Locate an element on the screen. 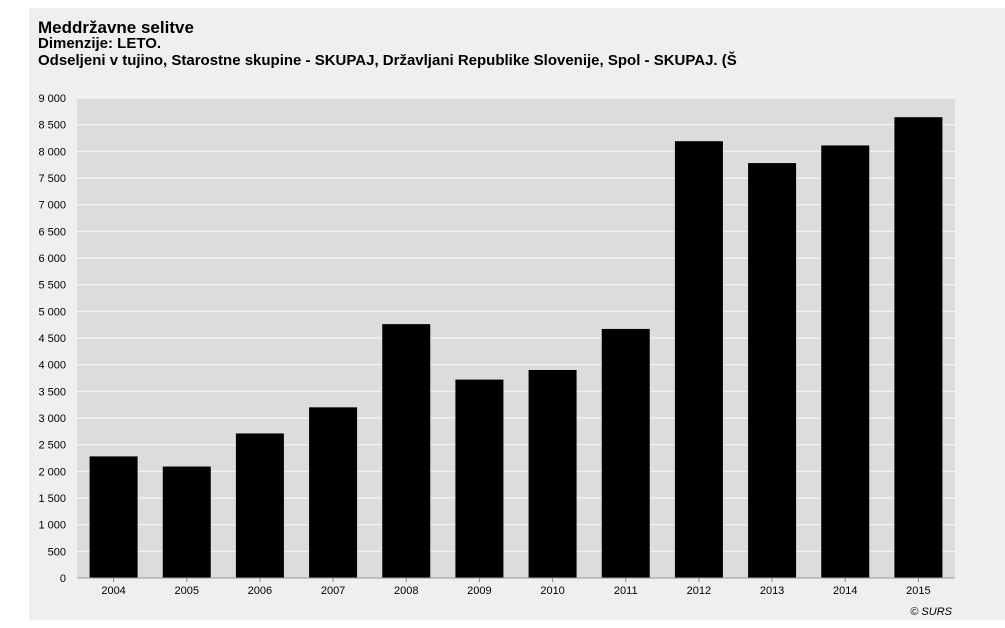 The width and height of the screenshot is (1005, 628). bar-2015 is located at coordinates (918, 347).